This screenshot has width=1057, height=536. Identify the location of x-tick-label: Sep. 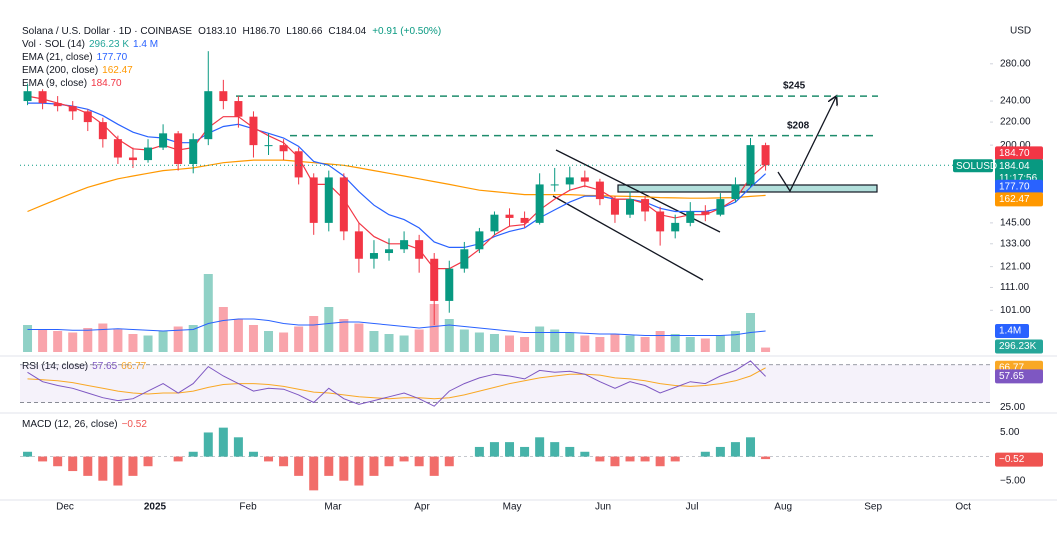
(873, 507).